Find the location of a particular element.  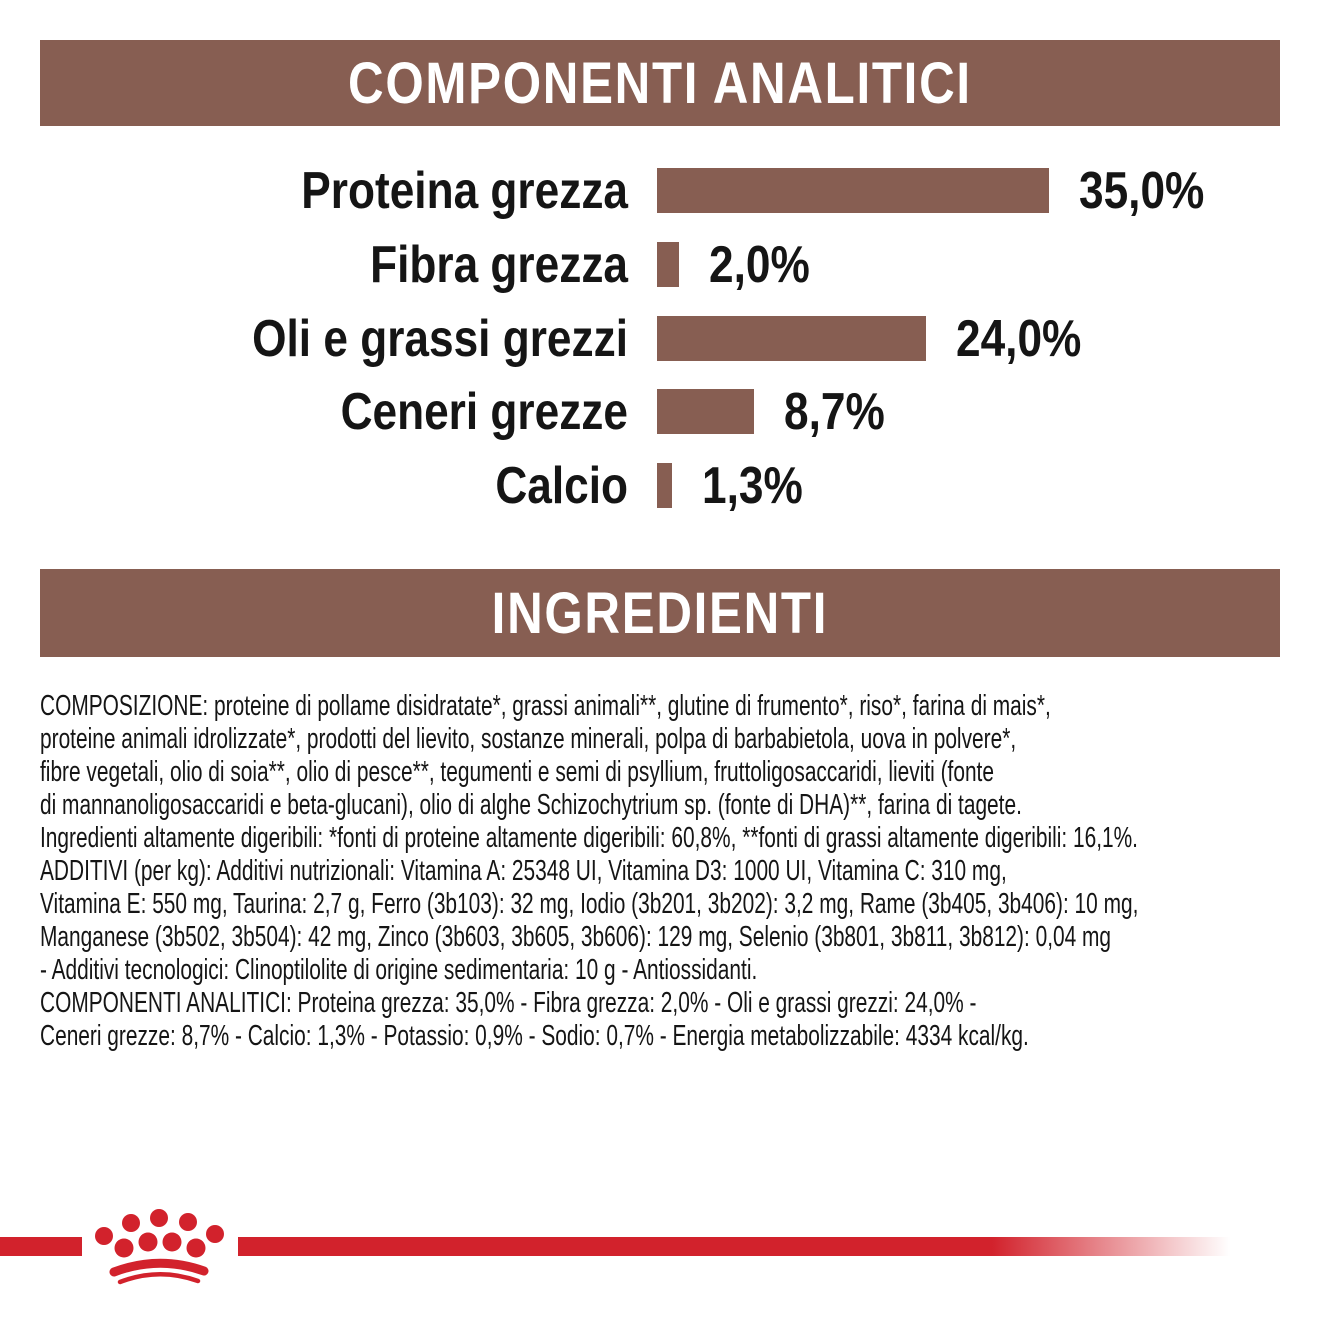

bar-label: Calcio is located at coordinates (561, 485).